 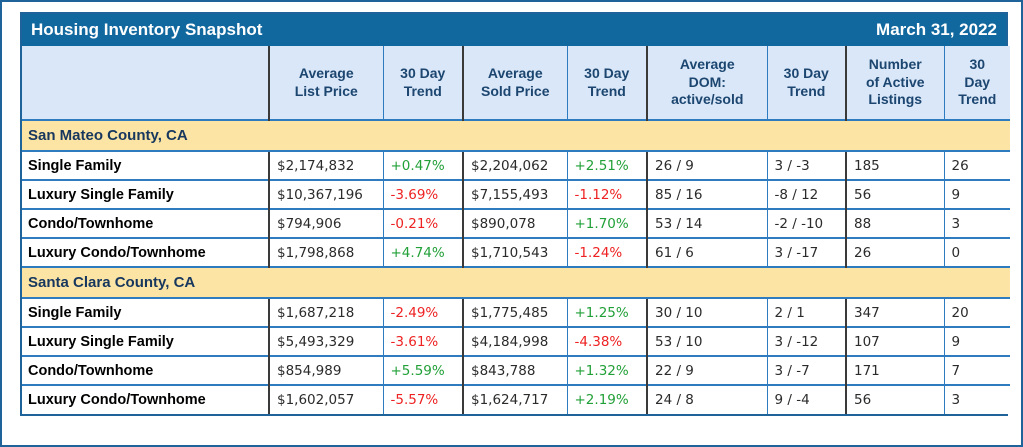 What do you see at coordinates (606, 252) in the screenshot?
I see `cell: -1.24%` at bounding box center [606, 252].